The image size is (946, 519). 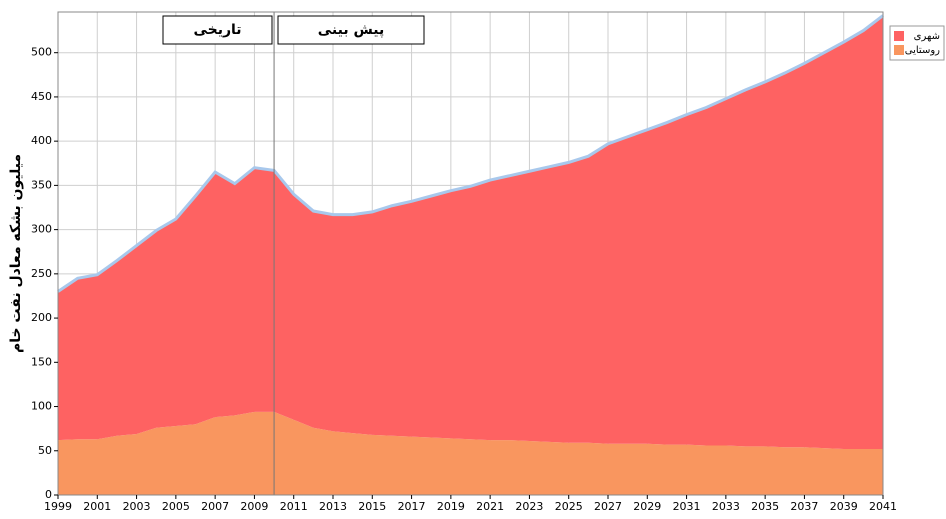 What do you see at coordinates (16, 253) in the screenshot?
I see `y-axis-label: میلیون بشکه معادل نفت خام` at bounding box center [16, 253].